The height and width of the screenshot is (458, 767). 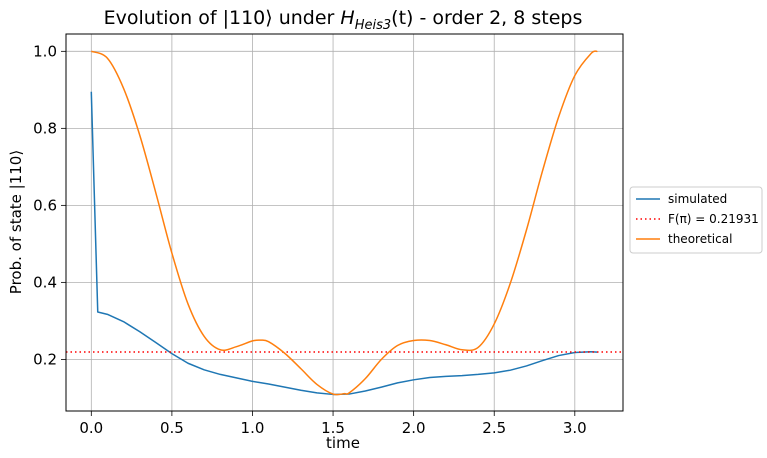 I want to click on legend: simulated F(π) = 0.21931 theoretical, so click(x=696, y=220).